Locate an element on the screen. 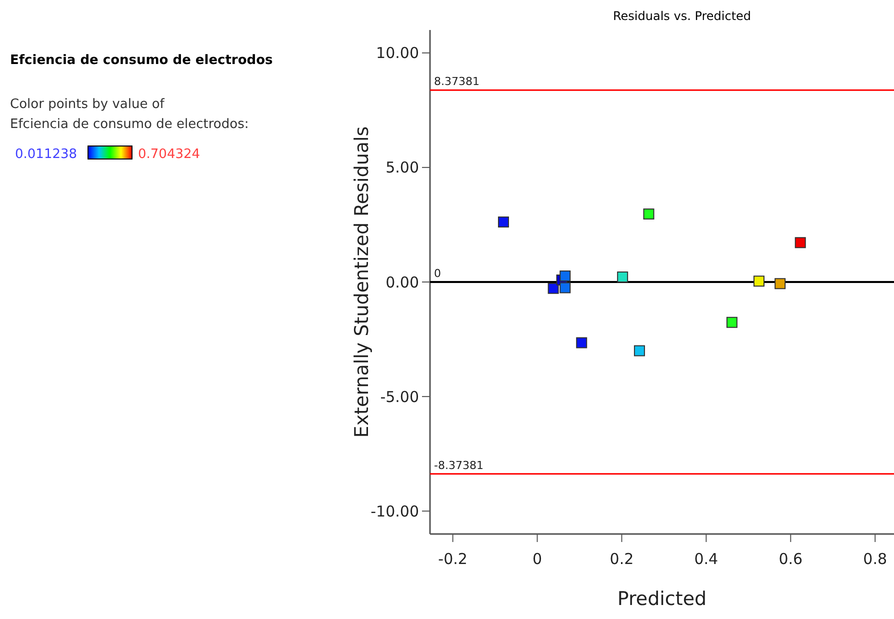 Image resolution: width=894 pixels, height=619 pixels. x-tick-label: 0.4 is located at coordinates (706, 559).